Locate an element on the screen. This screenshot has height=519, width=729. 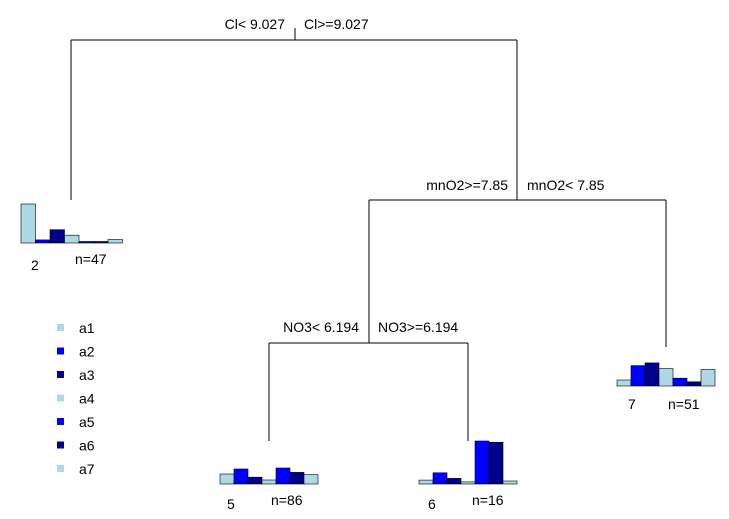
leaf-6-bar-a6 is located at coordinates (496, 463).